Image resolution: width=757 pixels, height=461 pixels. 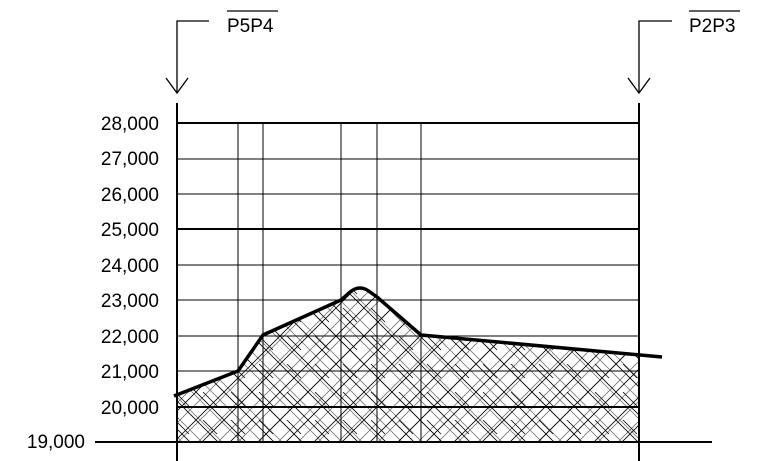 I want to click on section-label-right: P2P3, so click(x=712, y=26).